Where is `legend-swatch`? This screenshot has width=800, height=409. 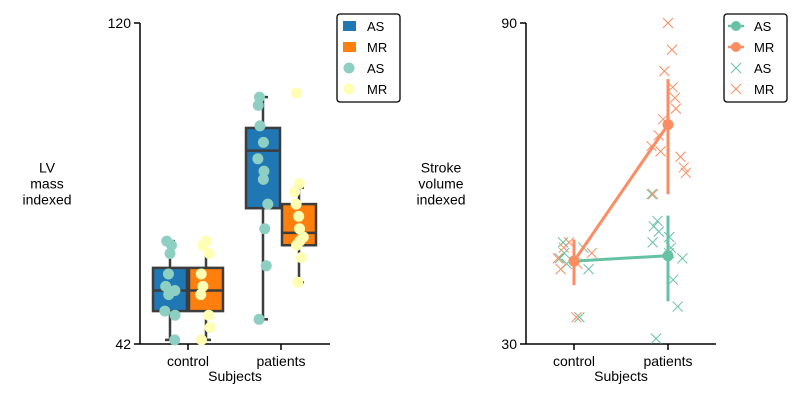 legend-swatch is located at coordinates (349, 47).